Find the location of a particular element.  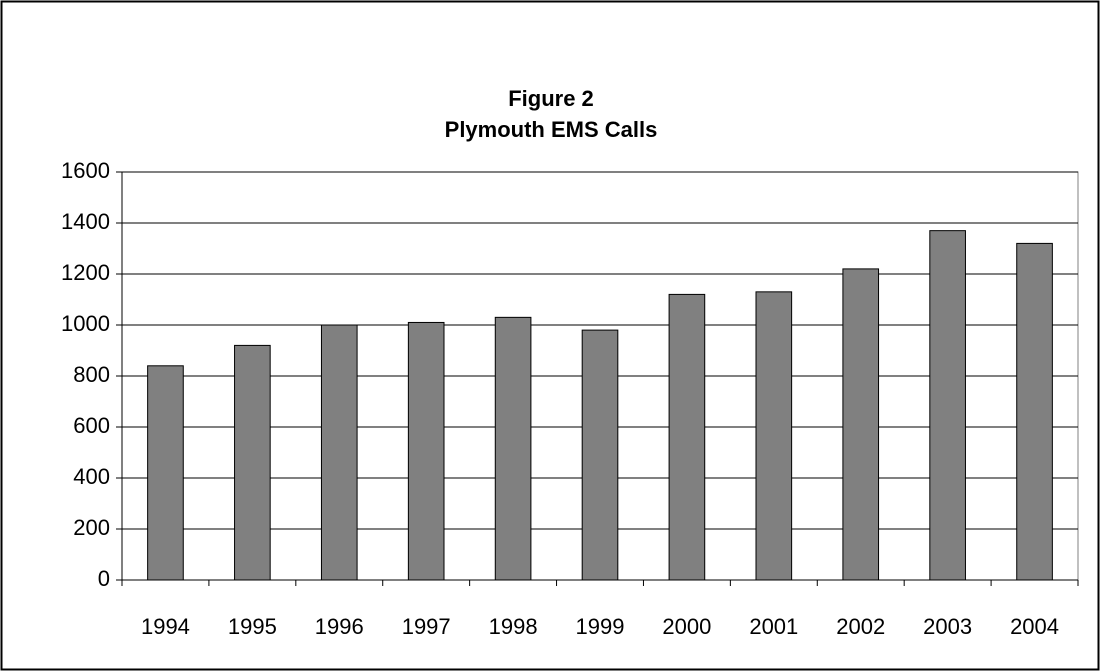

x-tick-label: 1996 is located at coordinates (339, 626).